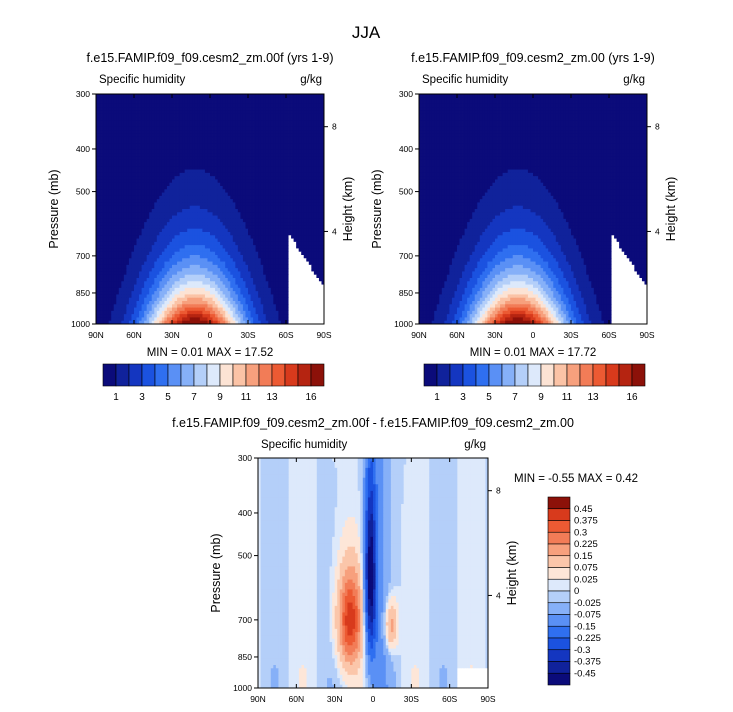 The image size is (733, 712). I want to click on stats-label: MIN = 0.01 MAX = 17.72, so click(533, 353).